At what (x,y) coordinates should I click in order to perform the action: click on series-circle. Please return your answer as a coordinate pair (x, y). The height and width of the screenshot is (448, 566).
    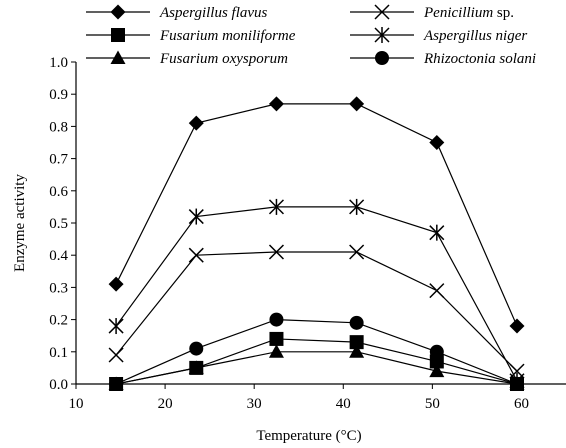
    Looking at the image, I should click on (316, 351).